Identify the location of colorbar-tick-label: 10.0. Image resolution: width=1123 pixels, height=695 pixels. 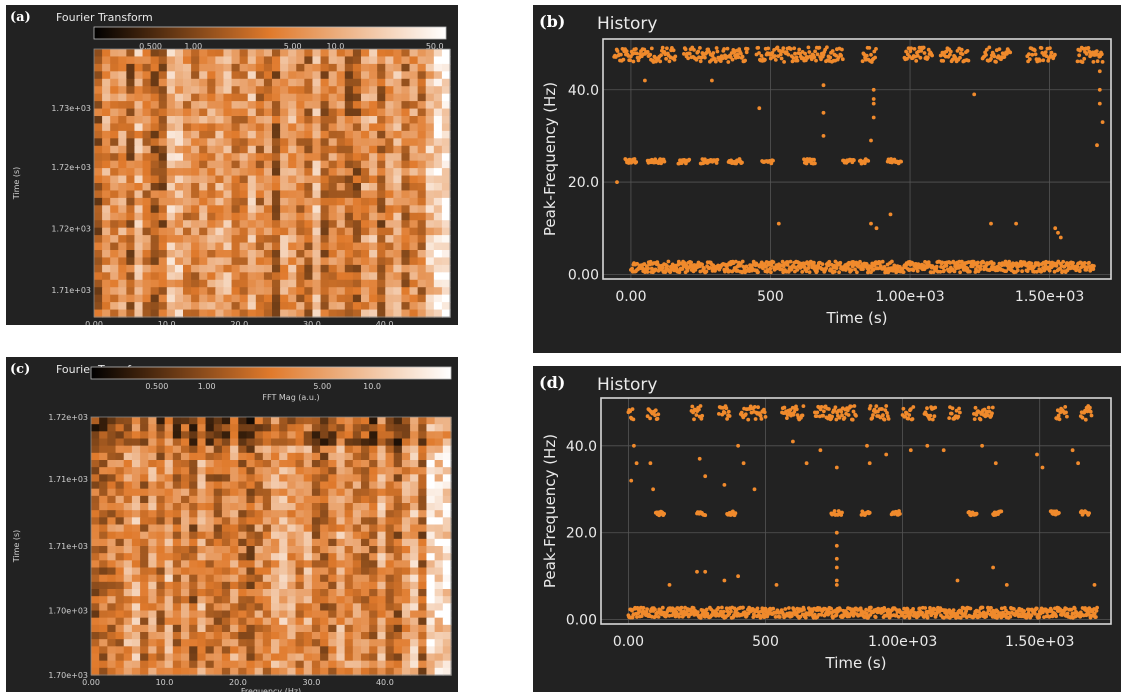
(372, 386).